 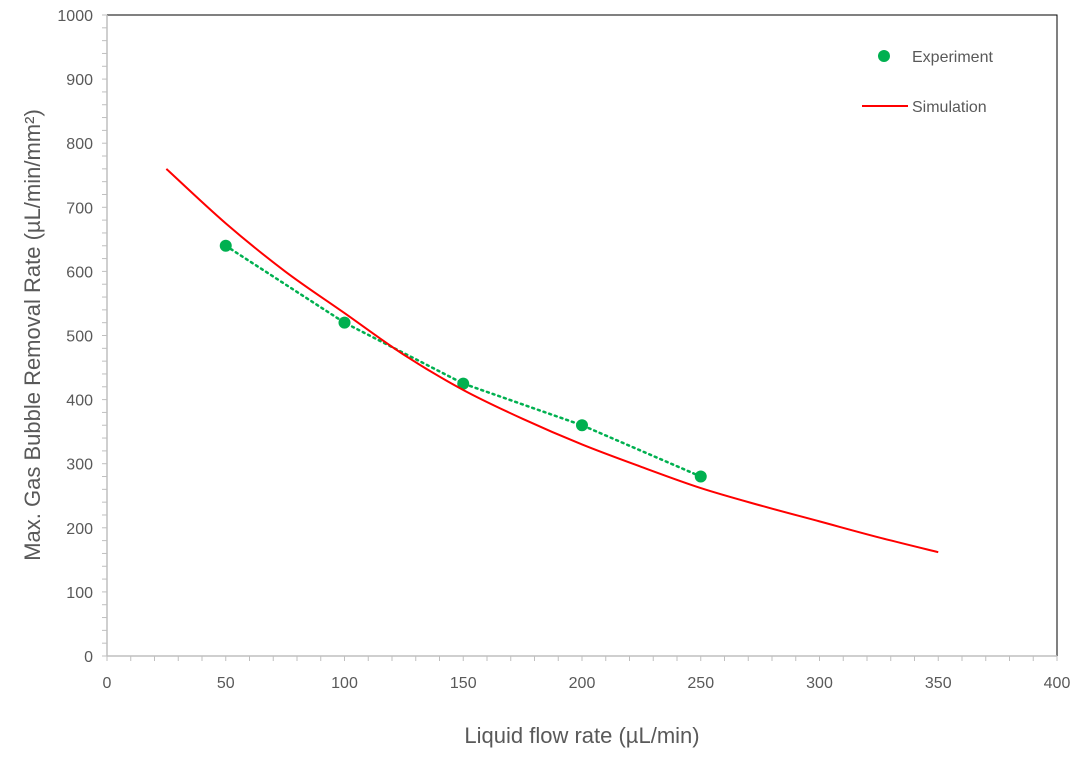 What do you see at coordinates (226, 683) in the screenshot?
I see `x-tick-label: 50` at bounding box center [226, 683].